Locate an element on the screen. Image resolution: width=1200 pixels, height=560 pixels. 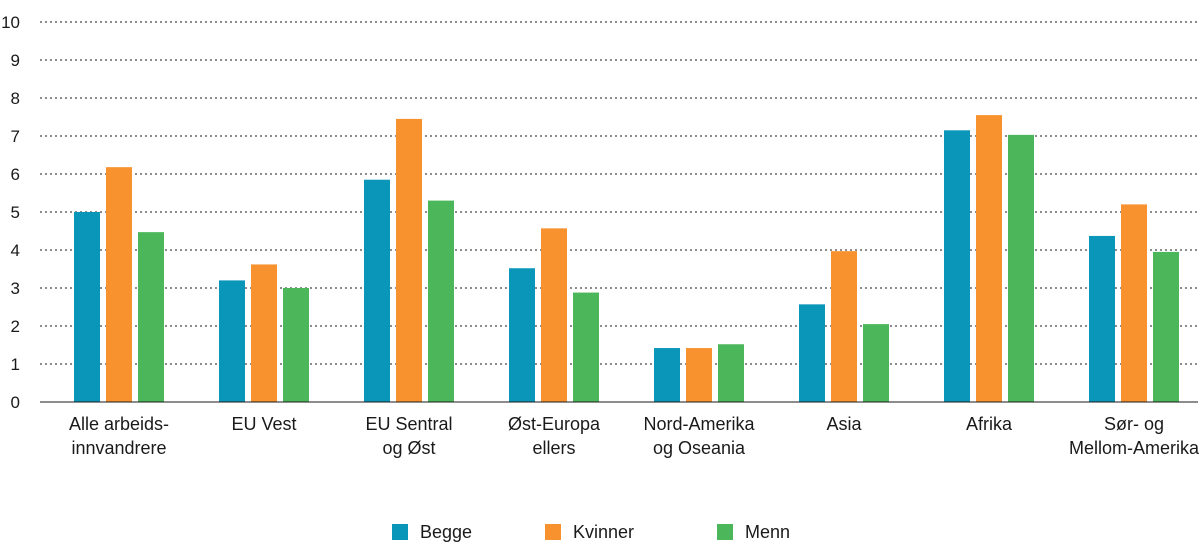
legend: Begge Kvinner Menn is located at coordinates (591, 532).